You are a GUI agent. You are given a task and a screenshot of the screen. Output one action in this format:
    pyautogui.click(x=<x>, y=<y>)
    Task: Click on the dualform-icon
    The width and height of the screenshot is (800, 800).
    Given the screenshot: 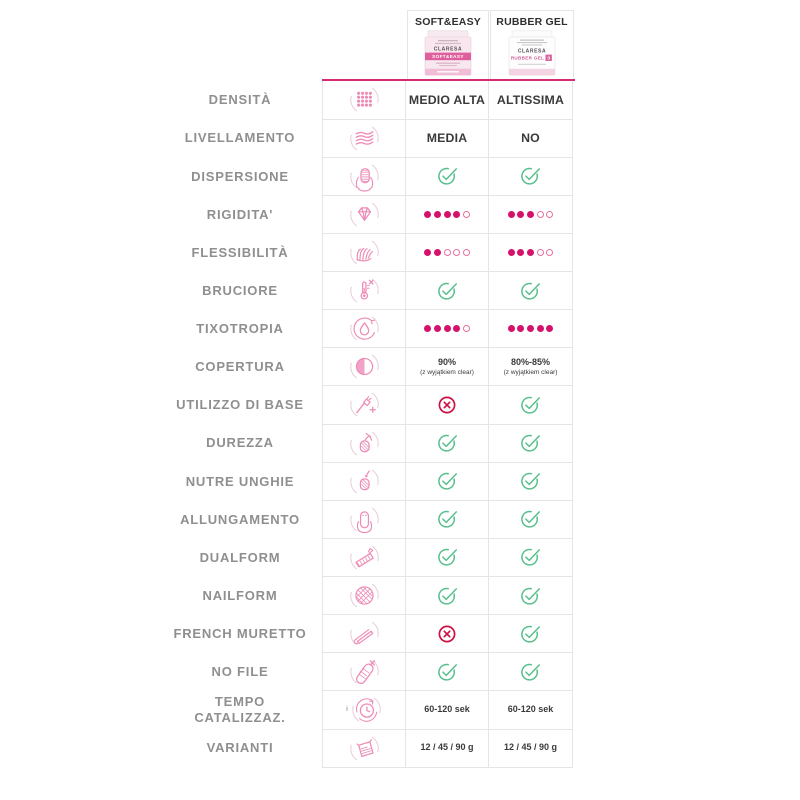 What is the action you would take?
    pyautogui.click(x=364, y=557)
    